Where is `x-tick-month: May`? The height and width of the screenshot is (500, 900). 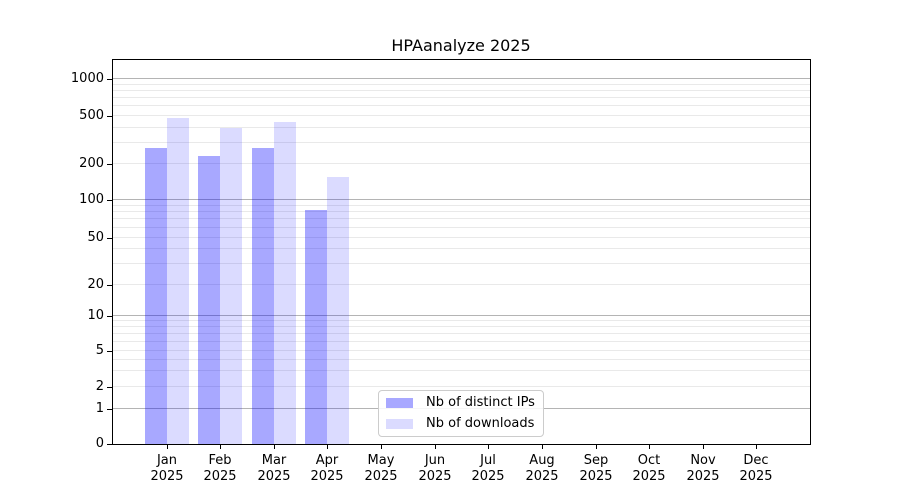 x-tick-month: May is located at coordinates (381, 460).